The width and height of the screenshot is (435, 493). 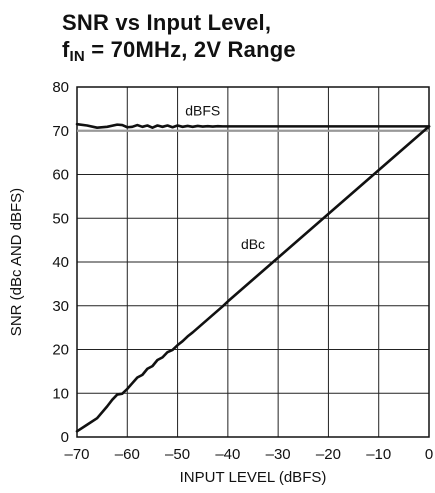 I want to click on y-tick-label: 30, so click(x=60, y=306).